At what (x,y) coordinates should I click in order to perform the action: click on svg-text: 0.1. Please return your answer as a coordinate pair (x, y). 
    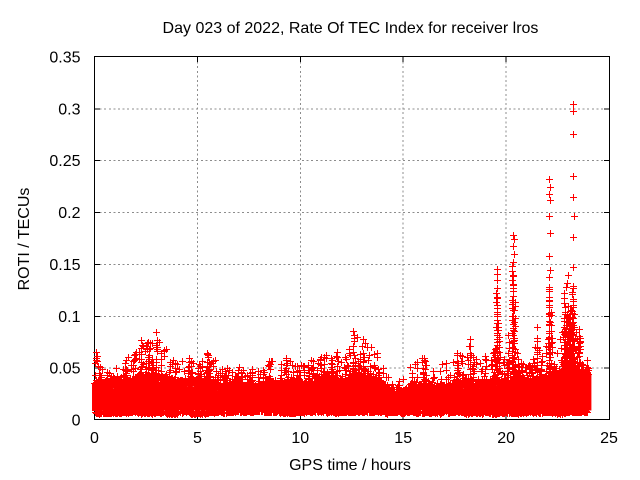
    Looking at the image, I should click on (69, 317).